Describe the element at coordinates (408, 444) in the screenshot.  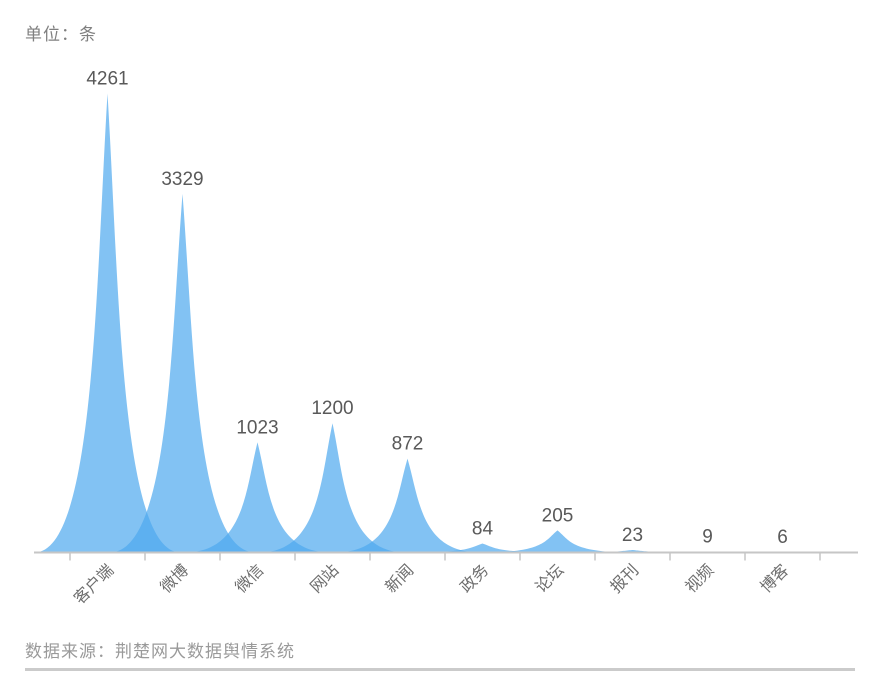
I see `value-label-新闻: 872` at that location.